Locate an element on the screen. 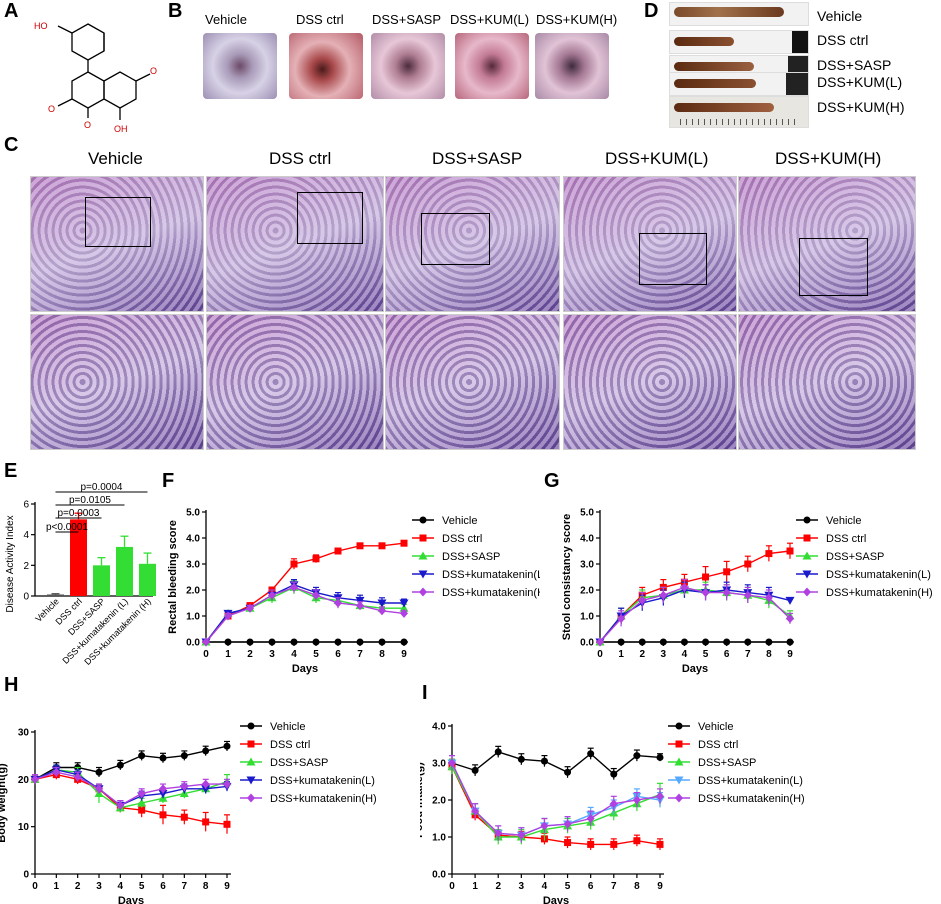 The width and height of the screenshot is (941, 904). chartH-x-tick-label-8: 8 is located at coordinates (206, 886).